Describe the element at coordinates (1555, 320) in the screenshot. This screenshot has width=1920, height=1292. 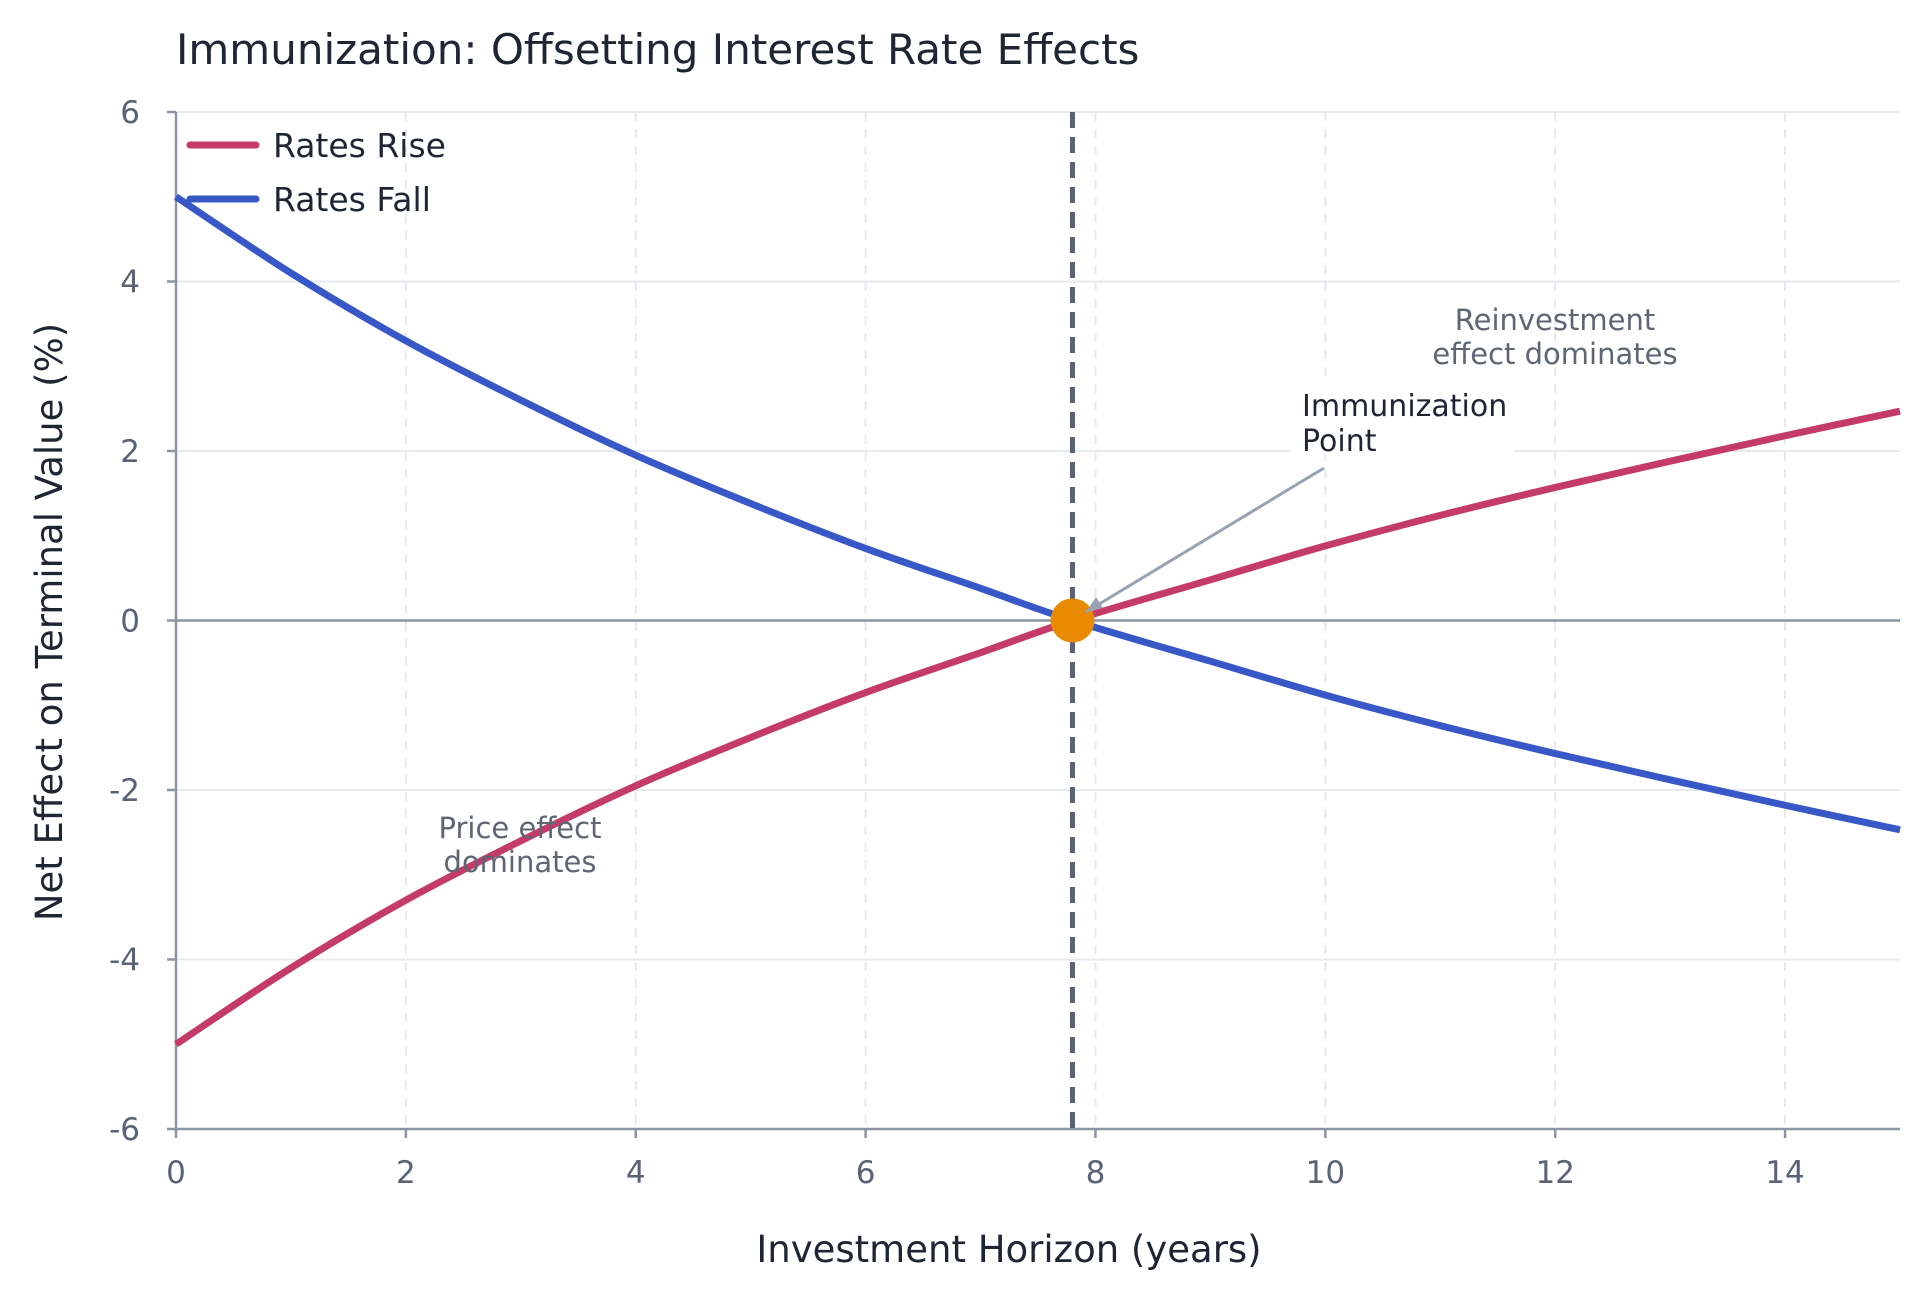
I see `annotation-reinvestment-line1: Reinvestment` at that location.